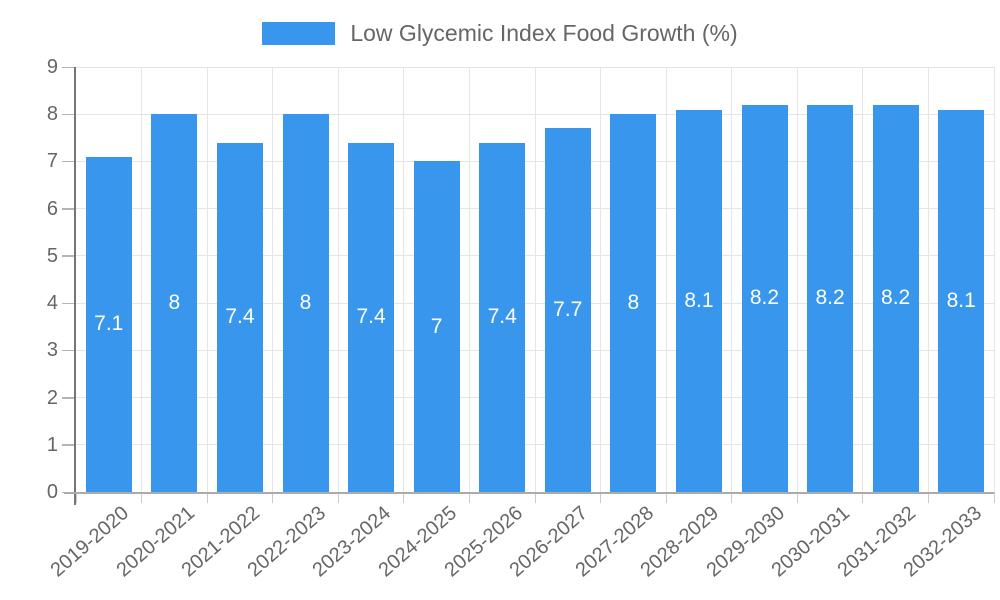  Describe the element at coordinates (52, 350) in the screenshot. I see `y-axis-tick-label: 3` at that location.